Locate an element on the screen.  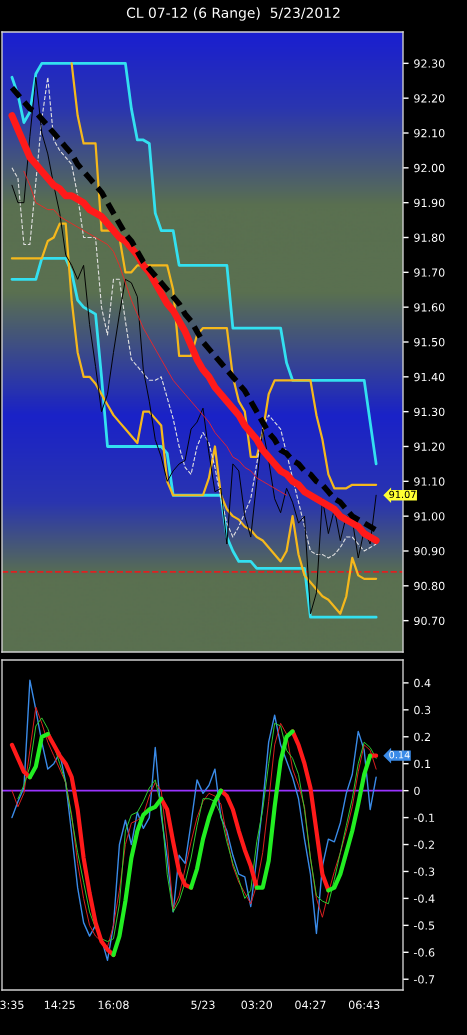
y-tick-label: 91.40 is located at coordinates (429, 377).